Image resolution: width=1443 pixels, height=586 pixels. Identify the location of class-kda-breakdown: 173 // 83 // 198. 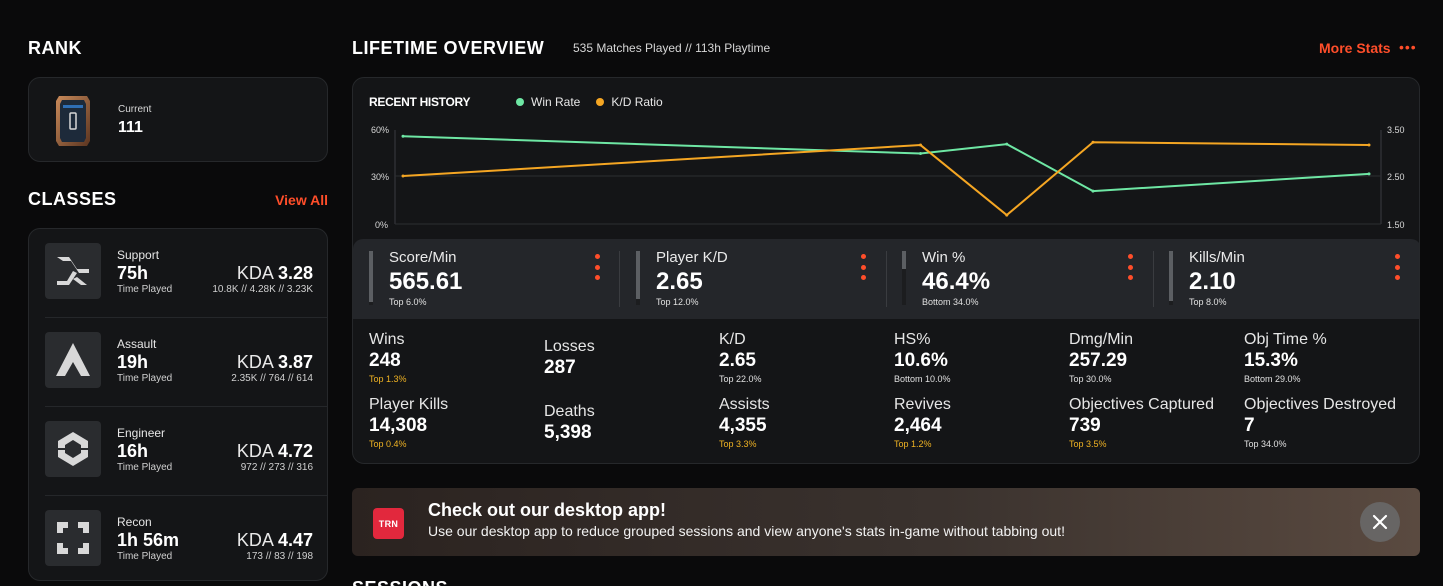
(279, 556).